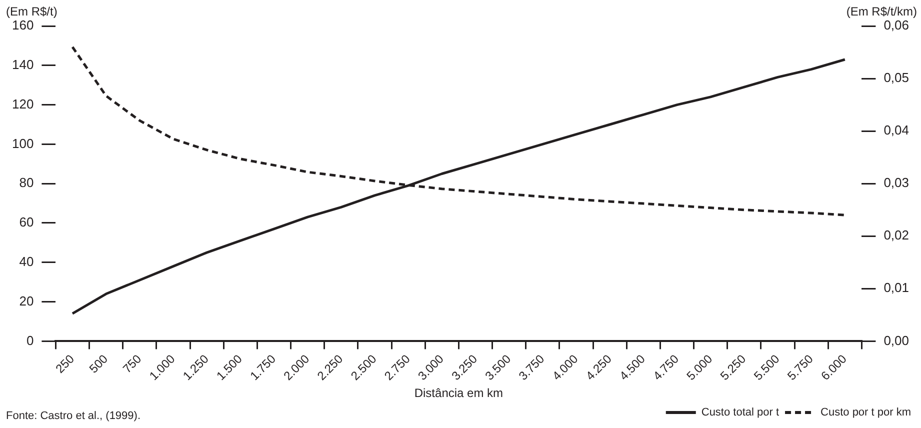  Describe the element at coordinates (26, 261) in the screenshot. I see `y-tick-label: 40` at that location.